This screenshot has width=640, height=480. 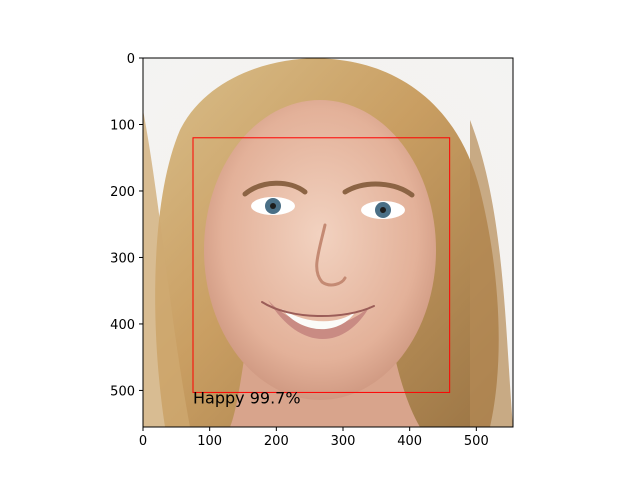 I want to click on smile-line, so click(x=318, y=309).